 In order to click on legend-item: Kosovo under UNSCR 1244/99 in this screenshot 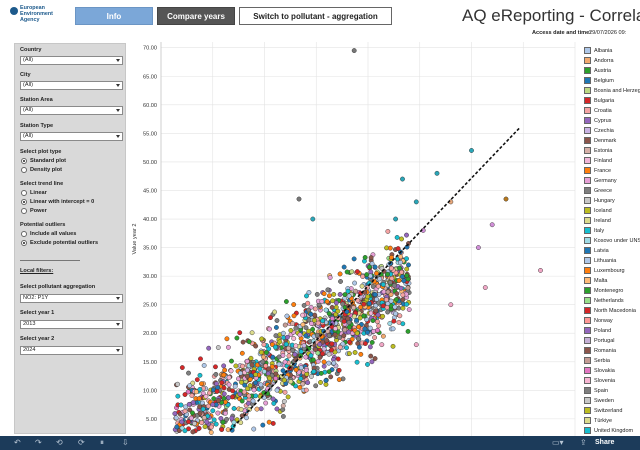, I will do `click(612, 240)`.